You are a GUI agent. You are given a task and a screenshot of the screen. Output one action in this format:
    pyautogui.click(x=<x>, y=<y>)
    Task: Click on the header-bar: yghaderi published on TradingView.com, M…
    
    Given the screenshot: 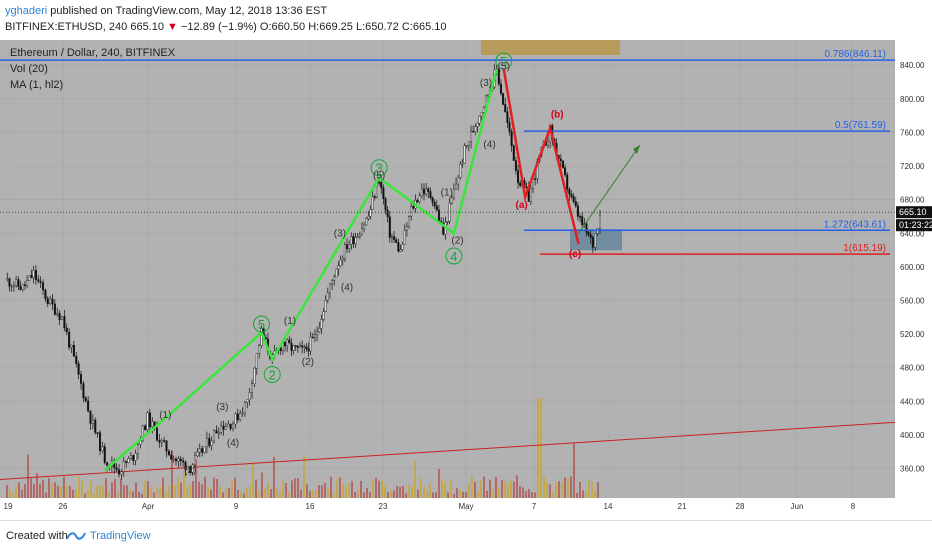 What is the action you would take?
    pyautogui.click(x=466, y=20)
    